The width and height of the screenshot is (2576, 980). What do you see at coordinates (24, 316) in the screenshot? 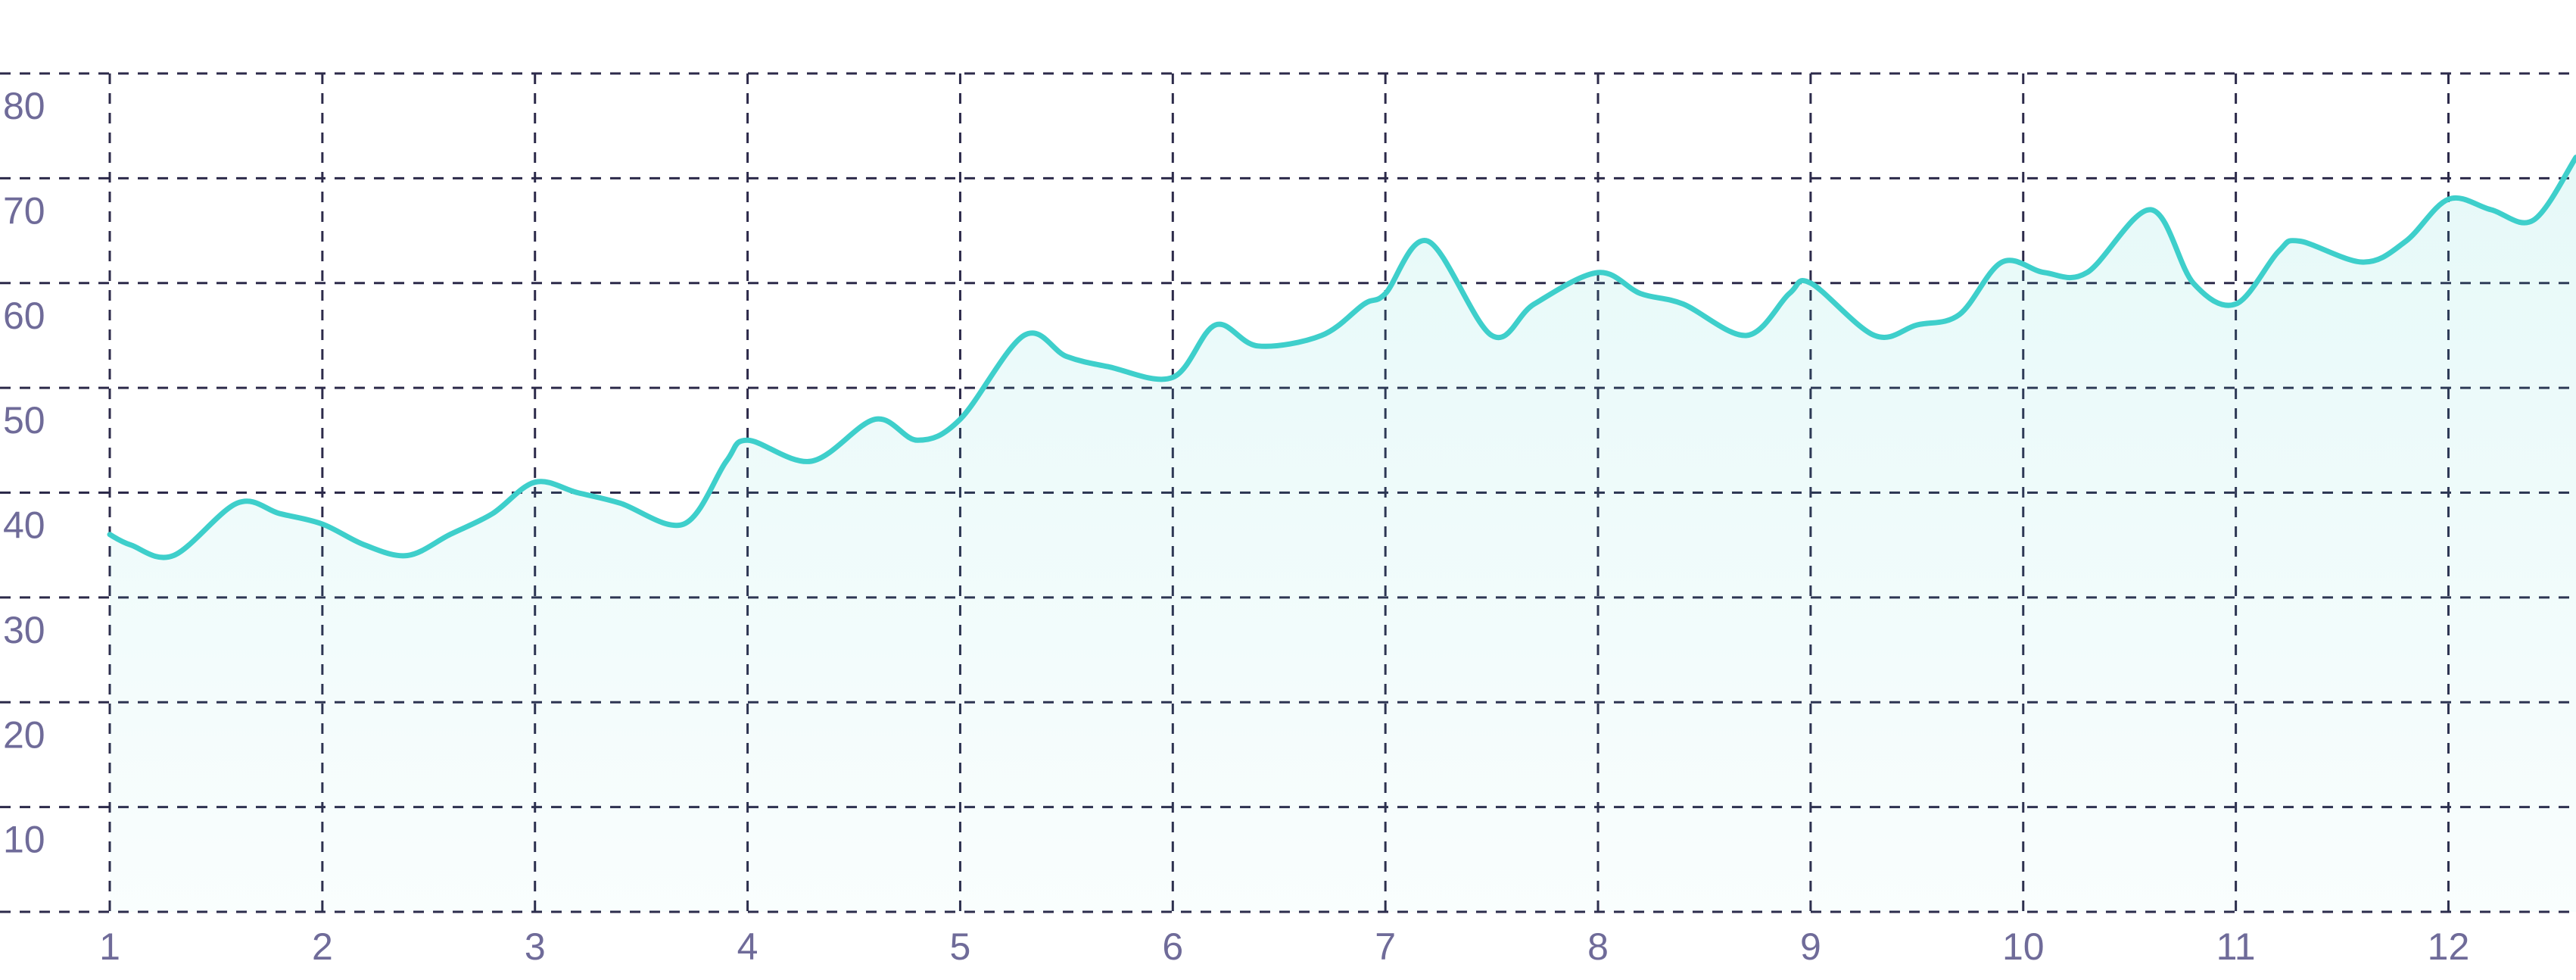
I see `y-tick-label: 60` at bounding box center [24, 316].